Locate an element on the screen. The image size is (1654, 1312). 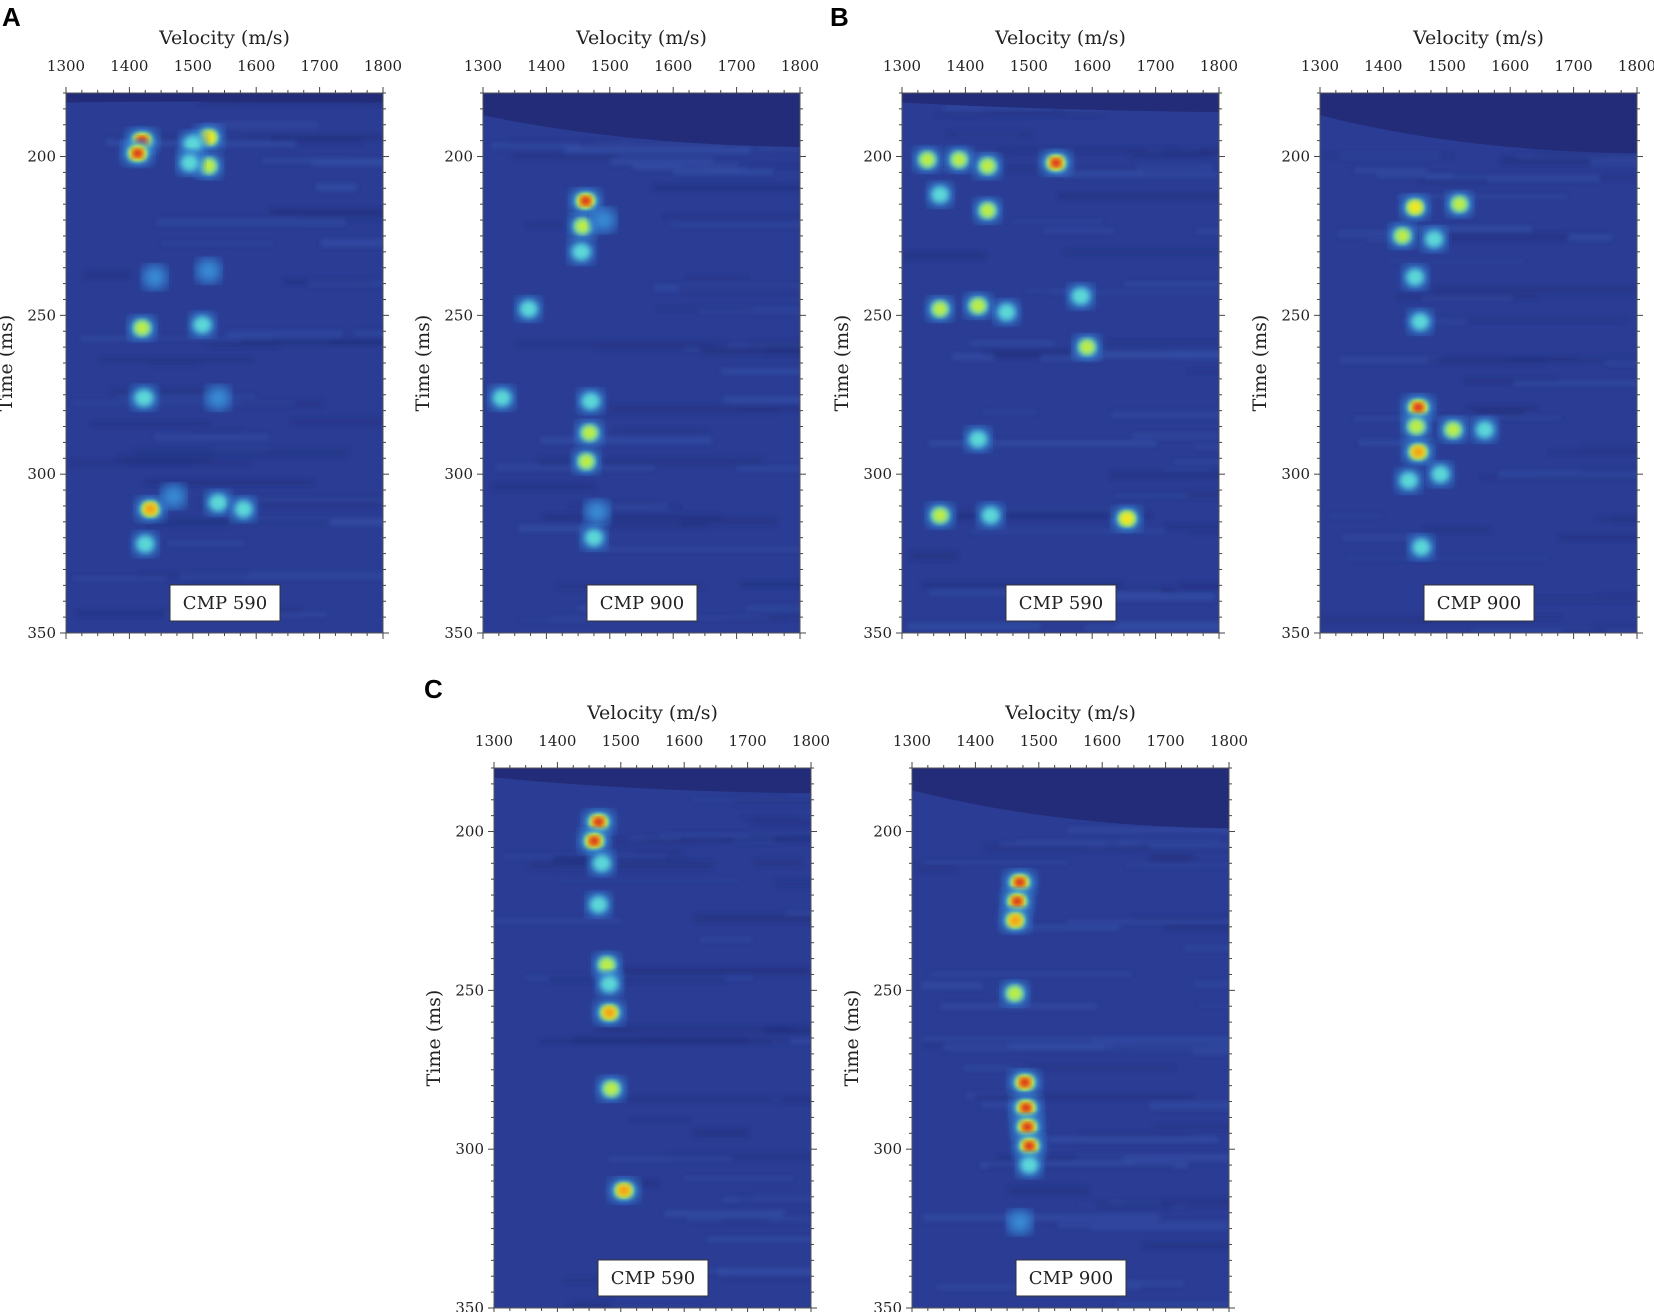
y-tick-label: 250 is located at coordinates (887, 990).